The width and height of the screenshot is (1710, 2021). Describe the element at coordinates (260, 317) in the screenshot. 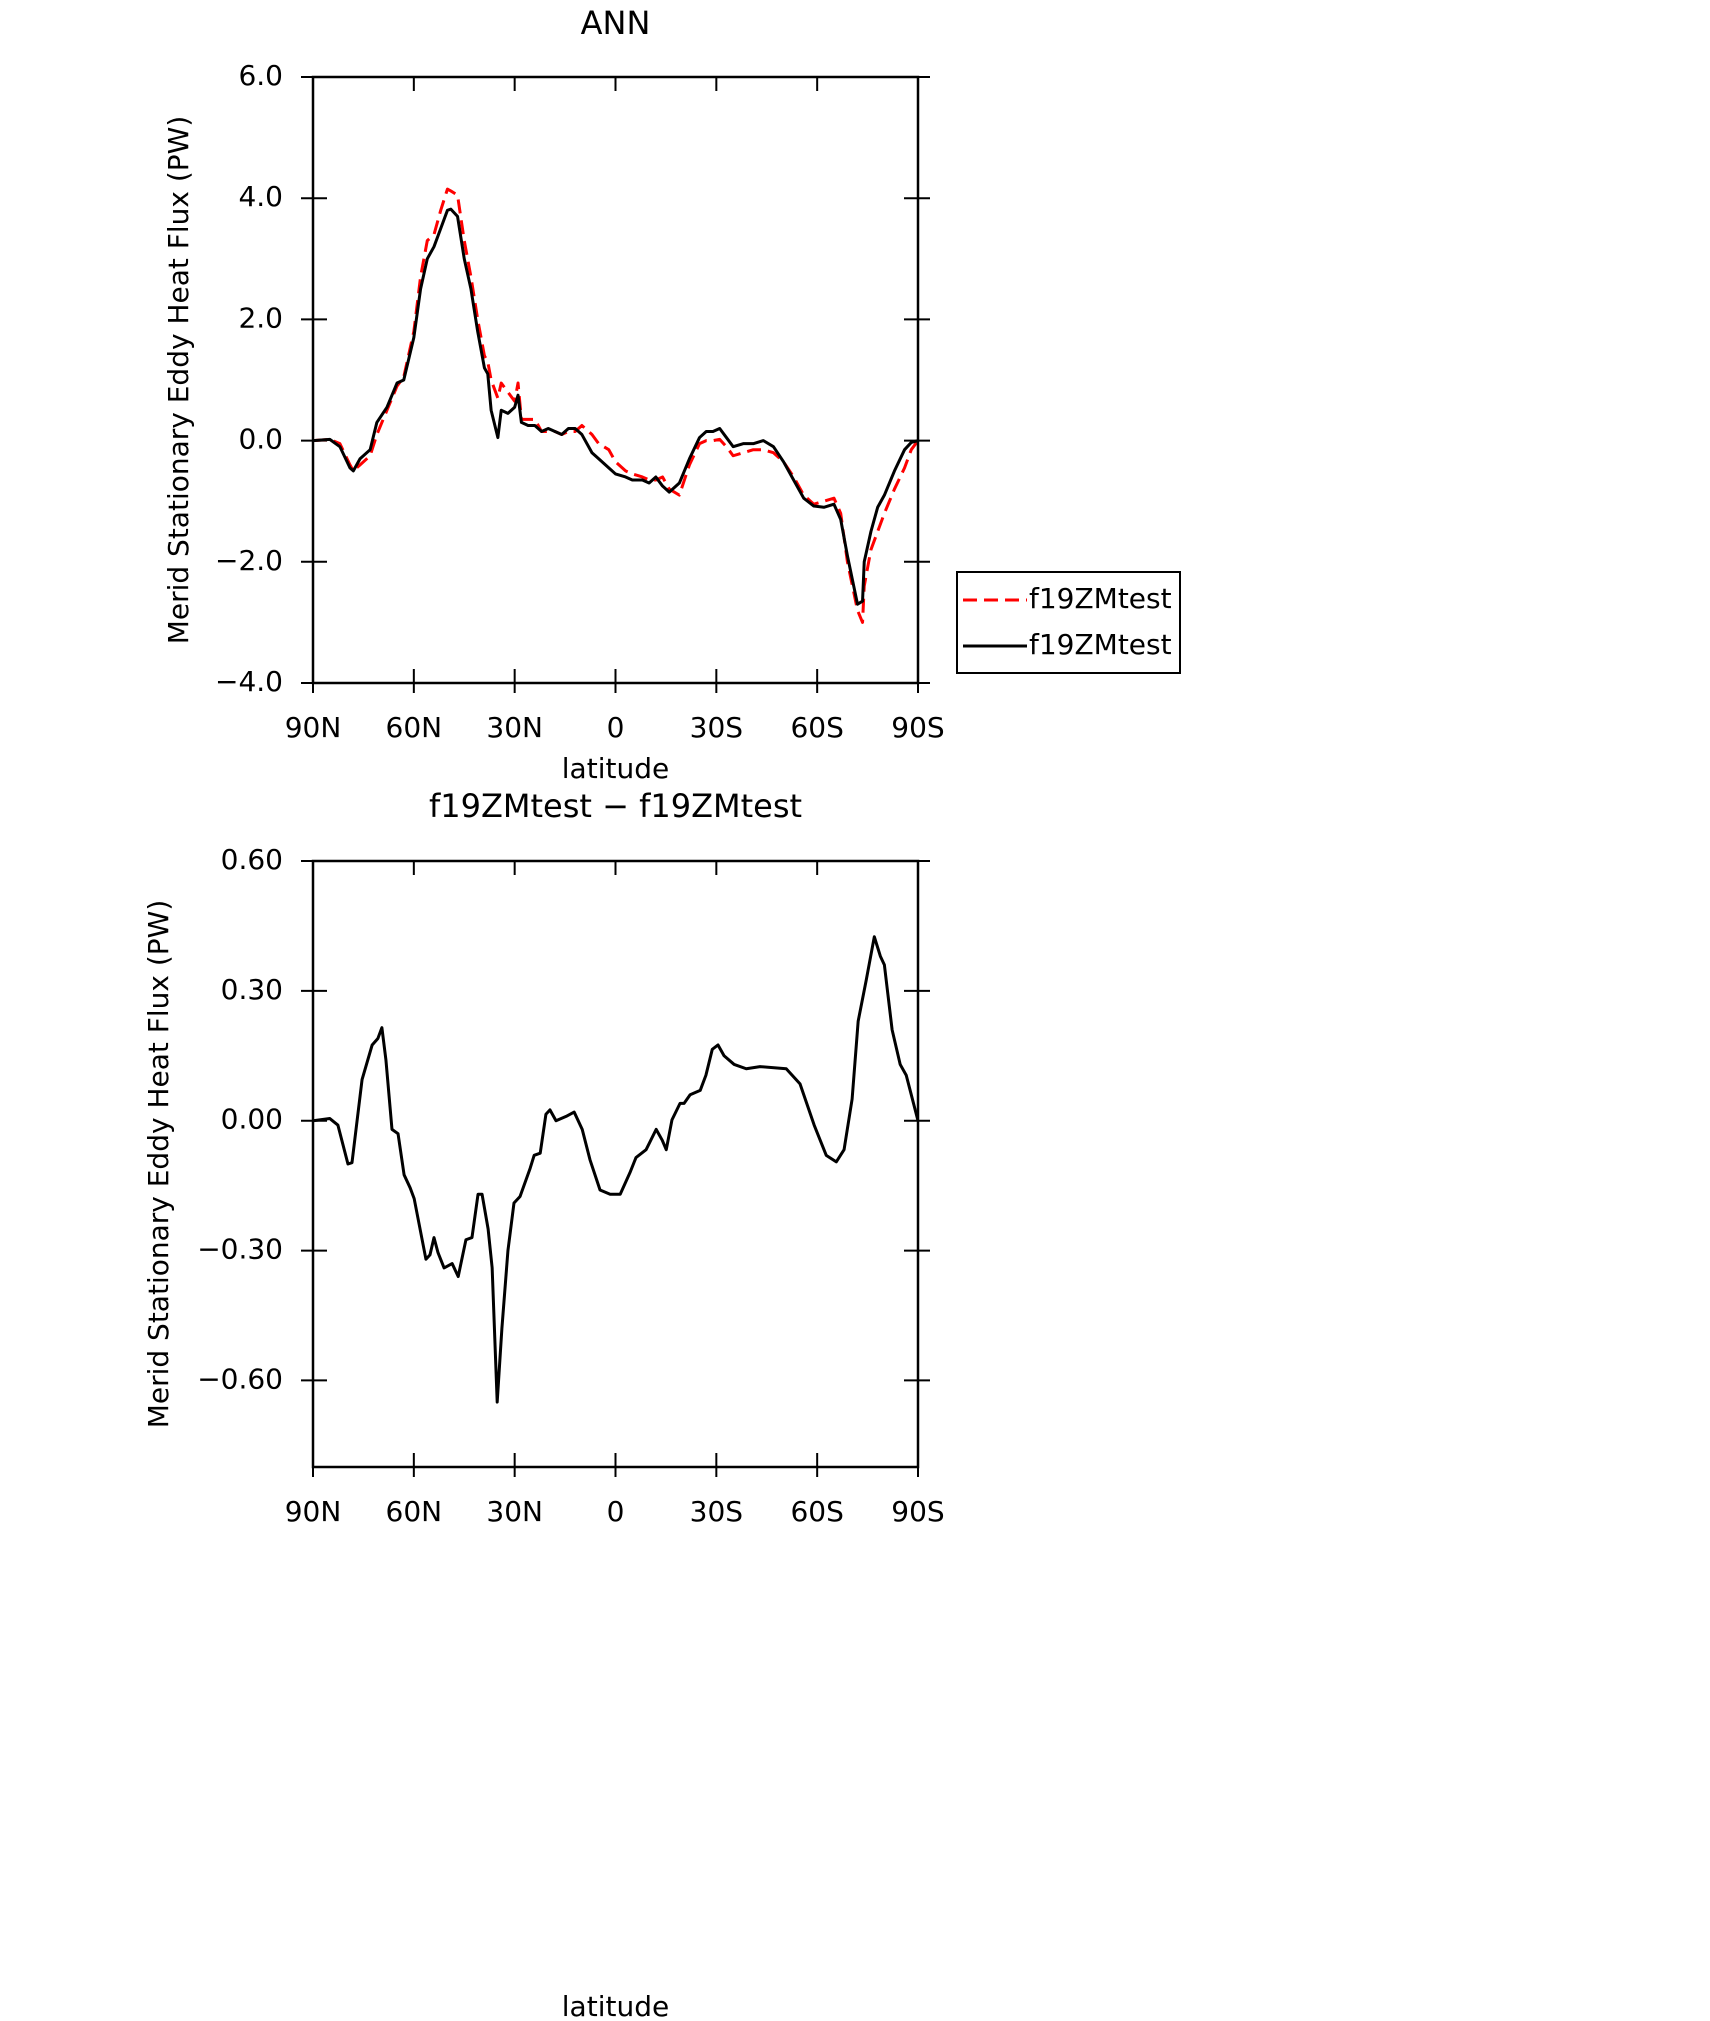

I see `y-tick-label: 2.0` at that location.